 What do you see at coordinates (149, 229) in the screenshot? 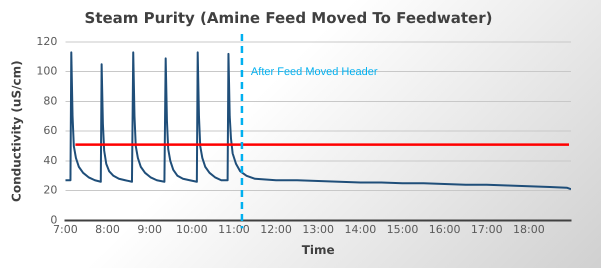
I see `x-tick-label: 9:00` at bounding box center [149, 229].